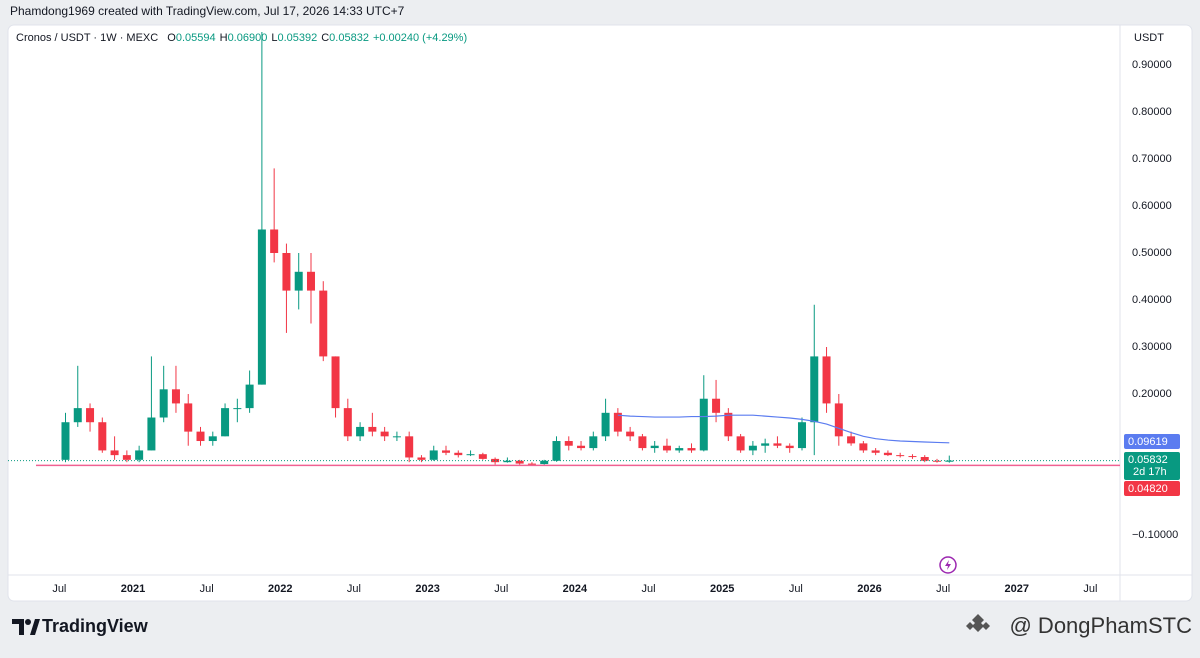 This screenshot has height=658, width=1200. Describe the element at coordinates (274, 38) in the screenshot. I see `ohlc-key: L` at that location.